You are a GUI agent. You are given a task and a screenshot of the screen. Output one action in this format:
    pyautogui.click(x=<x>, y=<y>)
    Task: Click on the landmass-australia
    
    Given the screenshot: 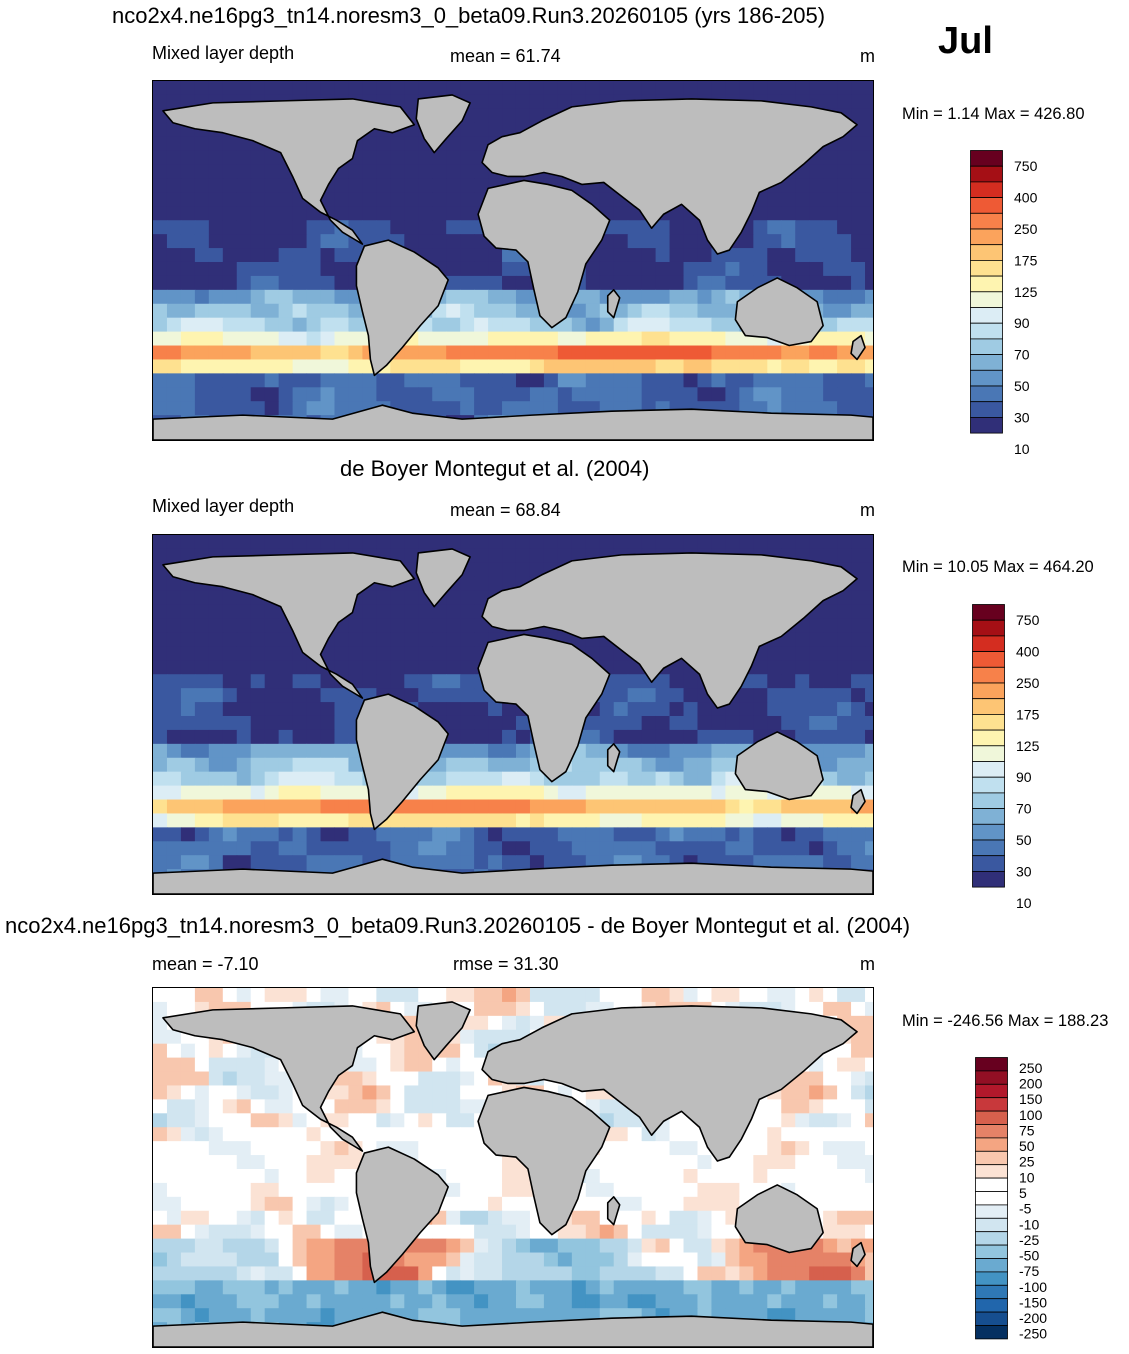 What is the action you would take?
    pyautogui.click(x=779, y=312)
    